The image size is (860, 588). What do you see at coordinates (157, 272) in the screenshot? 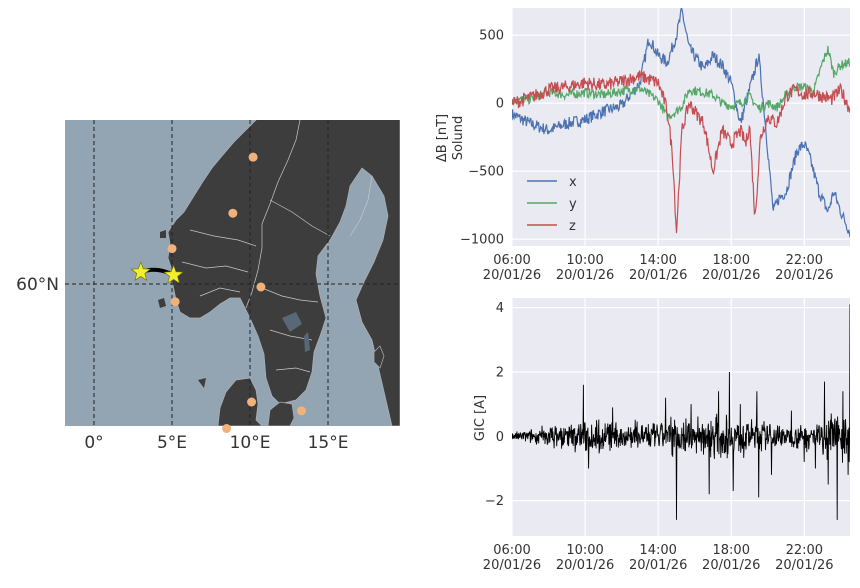
I see `transmission-line` at bounding box center [157, 272].